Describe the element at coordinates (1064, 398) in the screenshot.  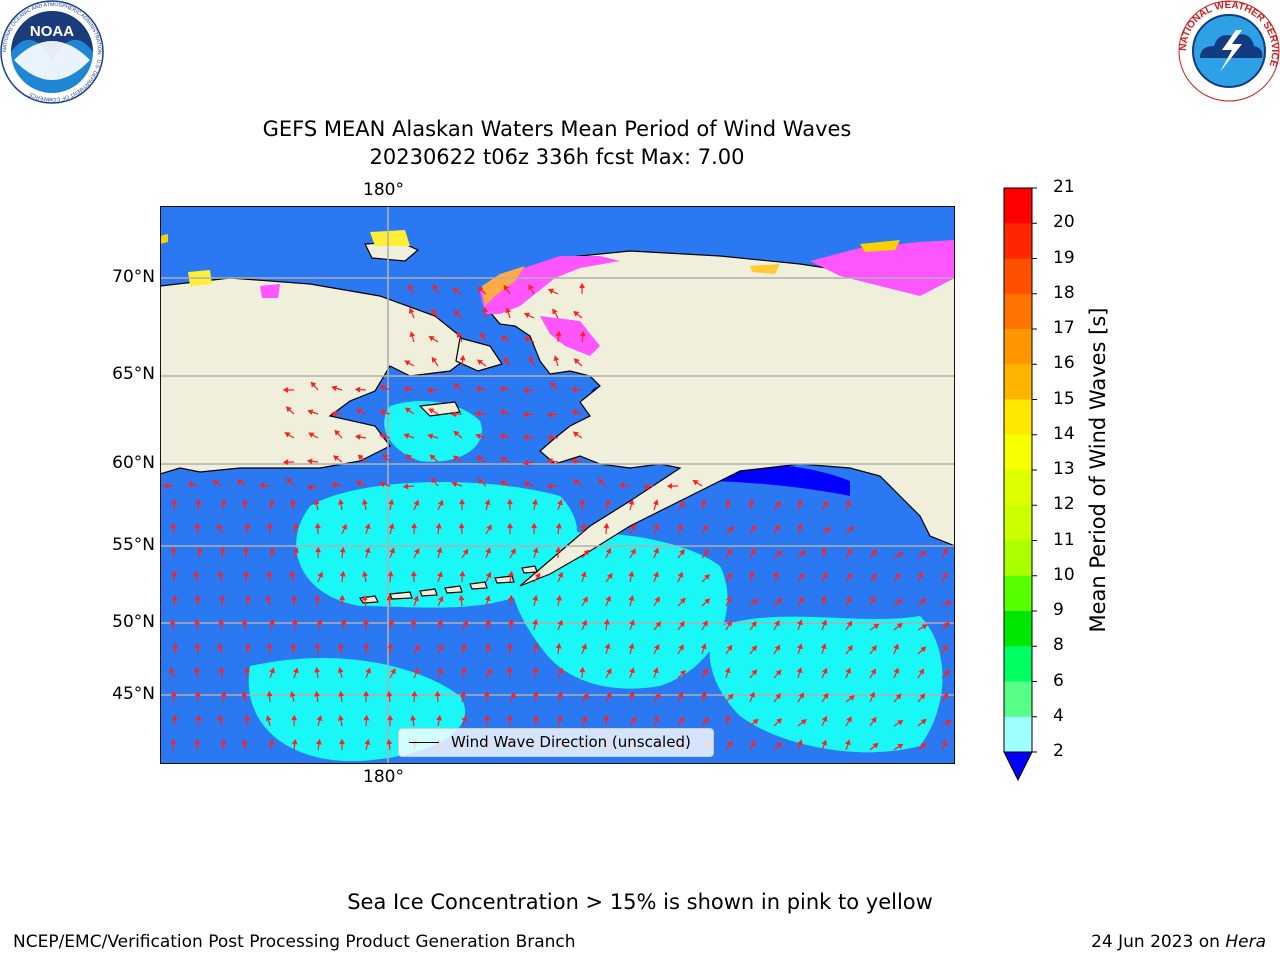
I see `colorbar-tick-label: 15` at that location.